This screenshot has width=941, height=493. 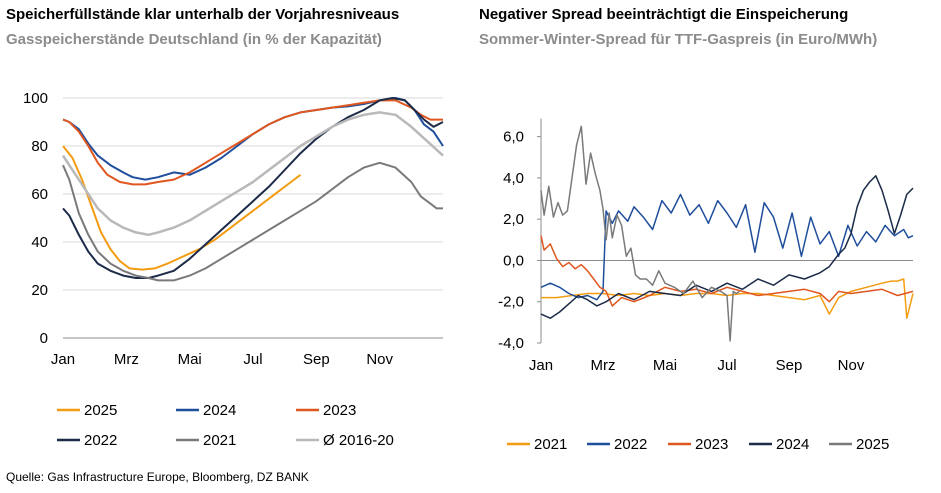 I want to click on y-tick-label: 20, so click(x=39, y=290).